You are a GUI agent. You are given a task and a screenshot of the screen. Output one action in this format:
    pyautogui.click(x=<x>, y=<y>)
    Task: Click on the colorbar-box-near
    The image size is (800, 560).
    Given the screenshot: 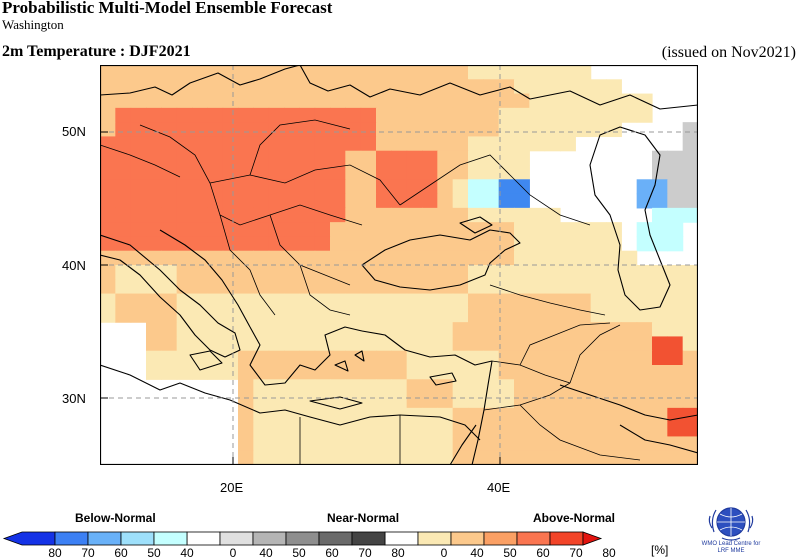 What is the action you would take?
    pyautogui.click(x=368, y=538)
    